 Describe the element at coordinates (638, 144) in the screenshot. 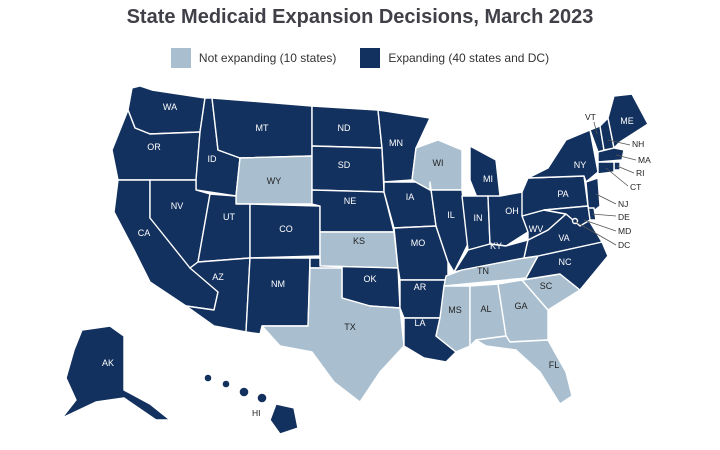

I see `label-nh: NH` at that location.